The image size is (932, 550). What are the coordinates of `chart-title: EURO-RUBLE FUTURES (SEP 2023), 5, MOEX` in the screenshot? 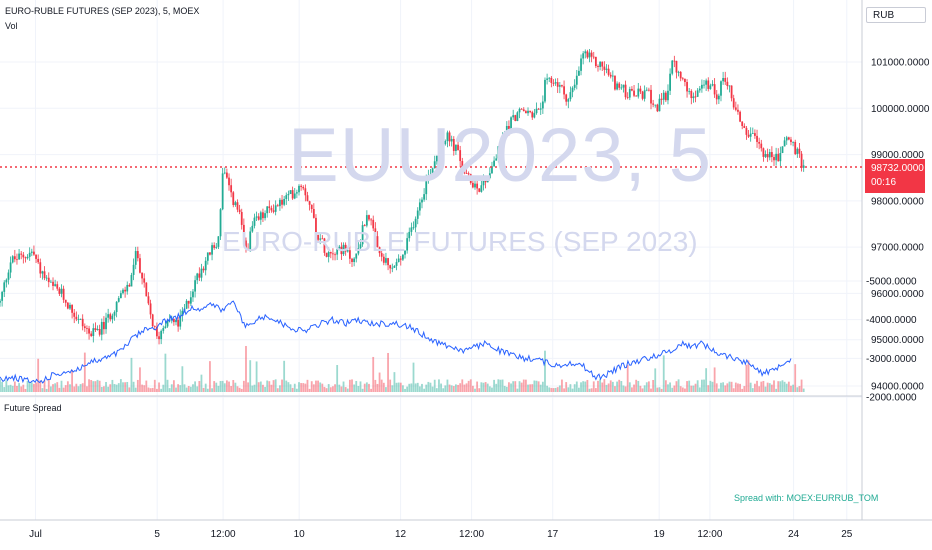 It's located at (102, 11).